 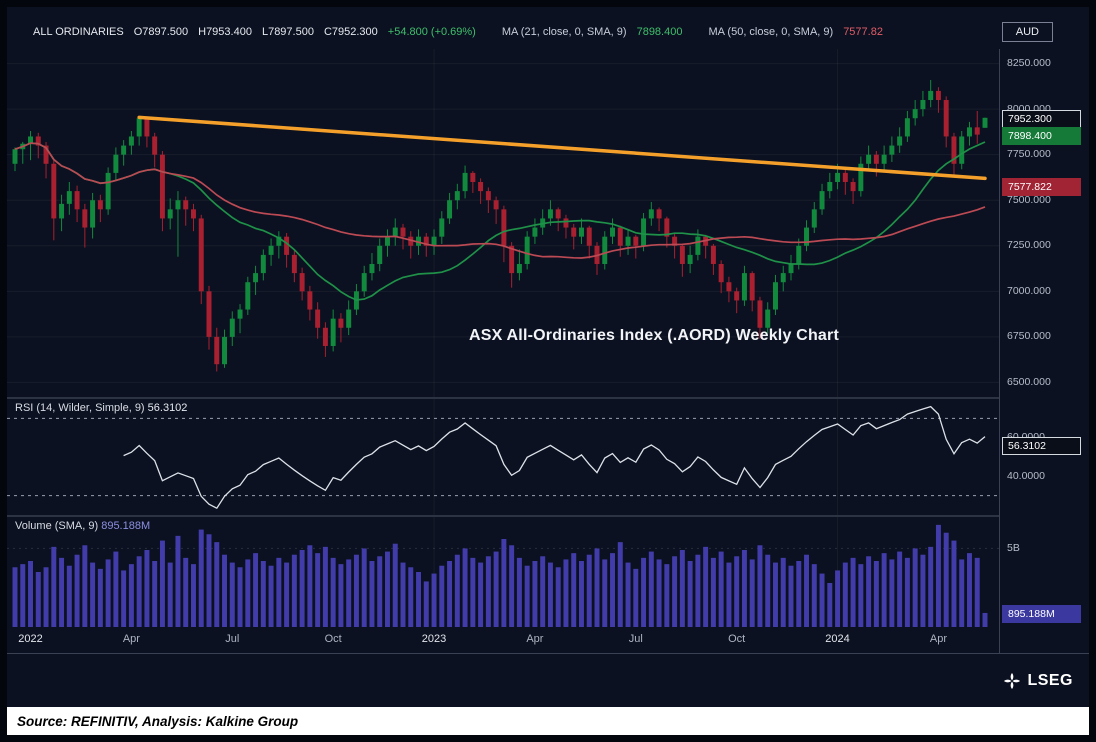 What do you see at coordinates (1027, 32) in the screenshot?
I see `currency-badge: AUD` at bounding box center [1027, 32].